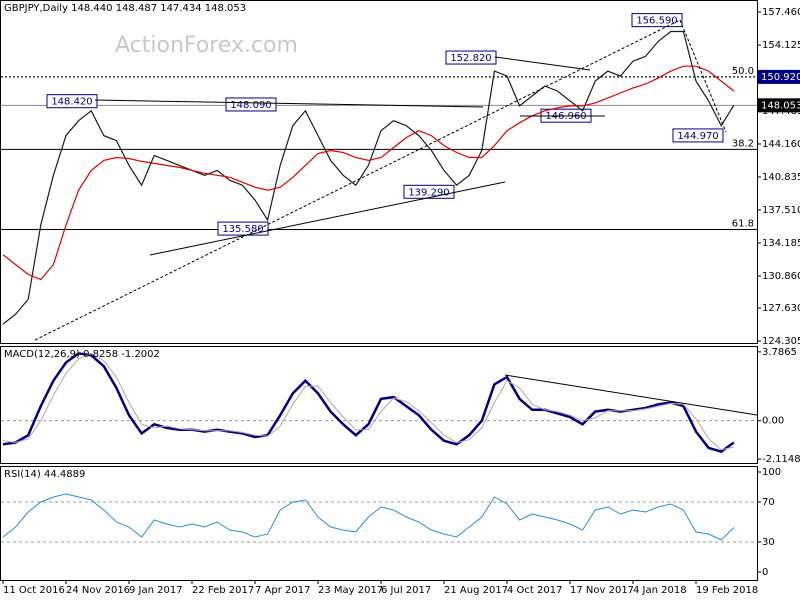 Image resolution: width=800 pixels, height=600 pixels. Describe the element at coordinates (223, 590) in the screenshot. I see `x-tick-label: 22 Feb 2017` at that location.